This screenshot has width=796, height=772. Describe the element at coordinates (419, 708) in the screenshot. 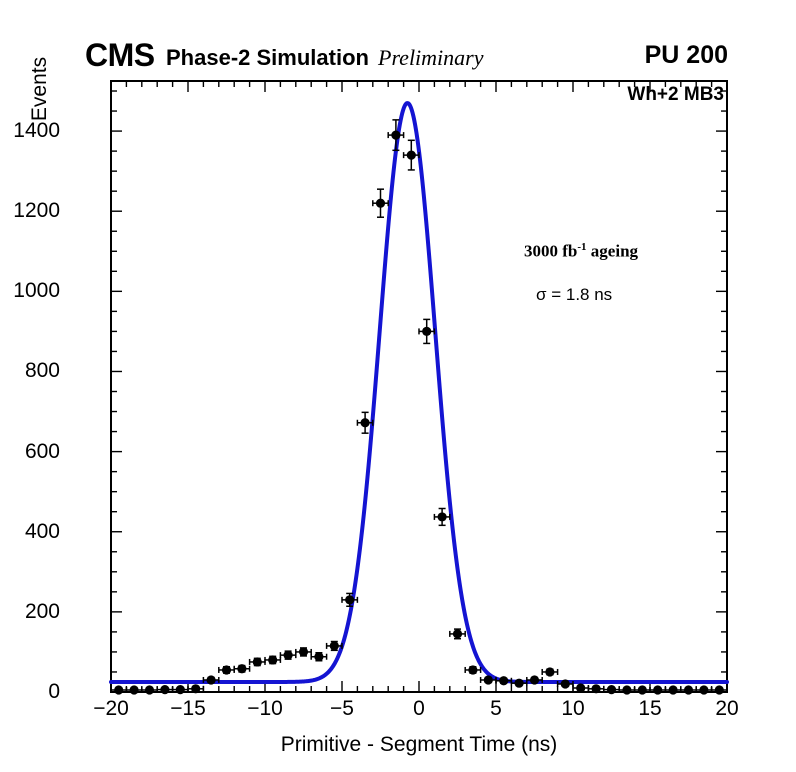

I see `x-tick-label: 0` at that location.